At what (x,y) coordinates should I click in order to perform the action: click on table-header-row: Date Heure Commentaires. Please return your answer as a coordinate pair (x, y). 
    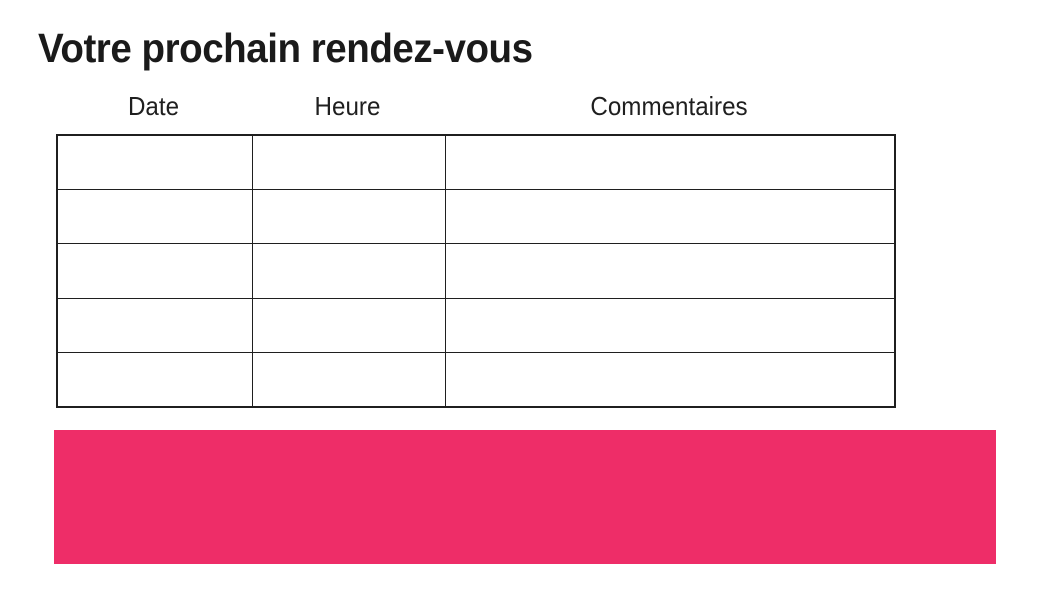
    Looking at the image, I should click on (475, 106).